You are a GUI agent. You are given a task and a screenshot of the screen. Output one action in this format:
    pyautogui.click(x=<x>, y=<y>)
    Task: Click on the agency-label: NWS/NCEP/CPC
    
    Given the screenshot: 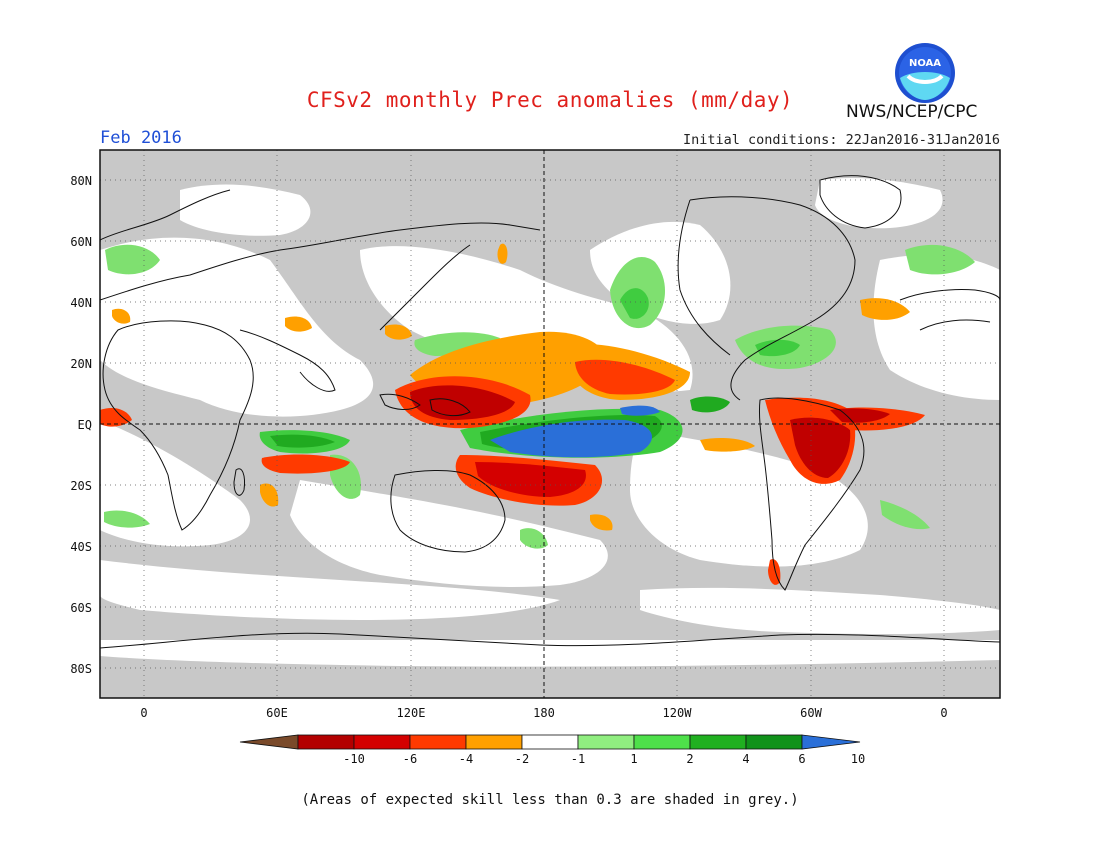 What is the action you would take?
    pyautogui.click(x=912, y=112)
    